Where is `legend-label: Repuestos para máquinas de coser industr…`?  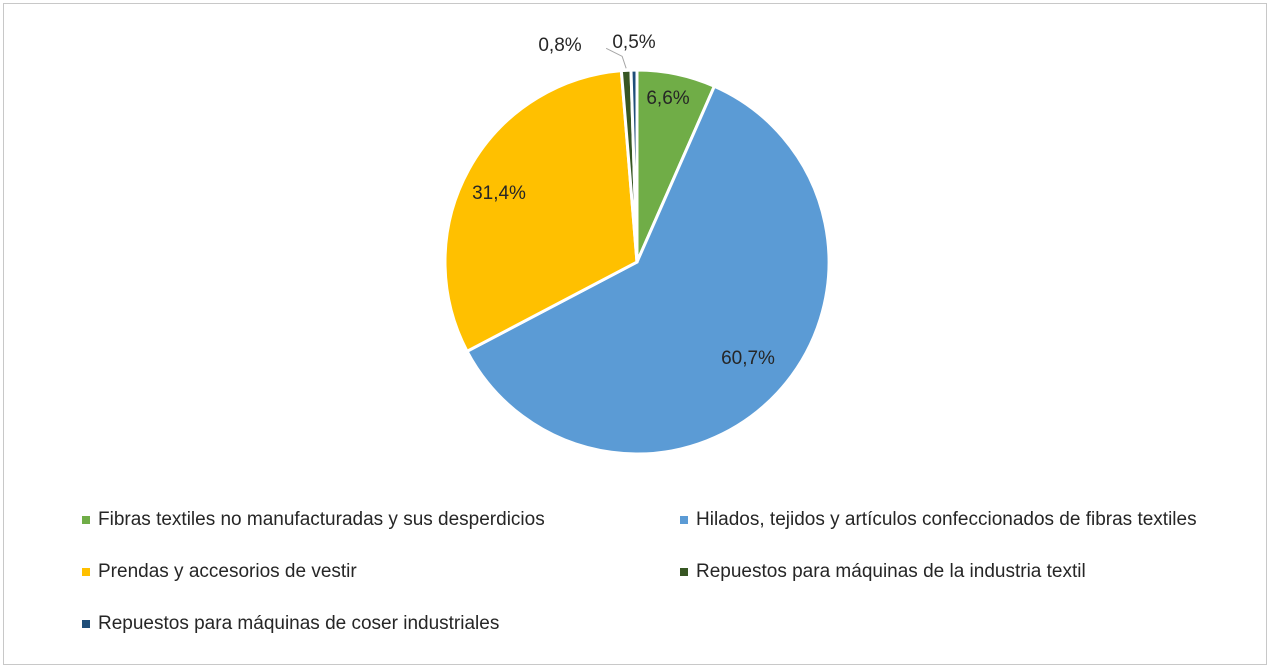 legend-label: Repuestos para máquinas de coser industr… is located at coordinates (299, 623).